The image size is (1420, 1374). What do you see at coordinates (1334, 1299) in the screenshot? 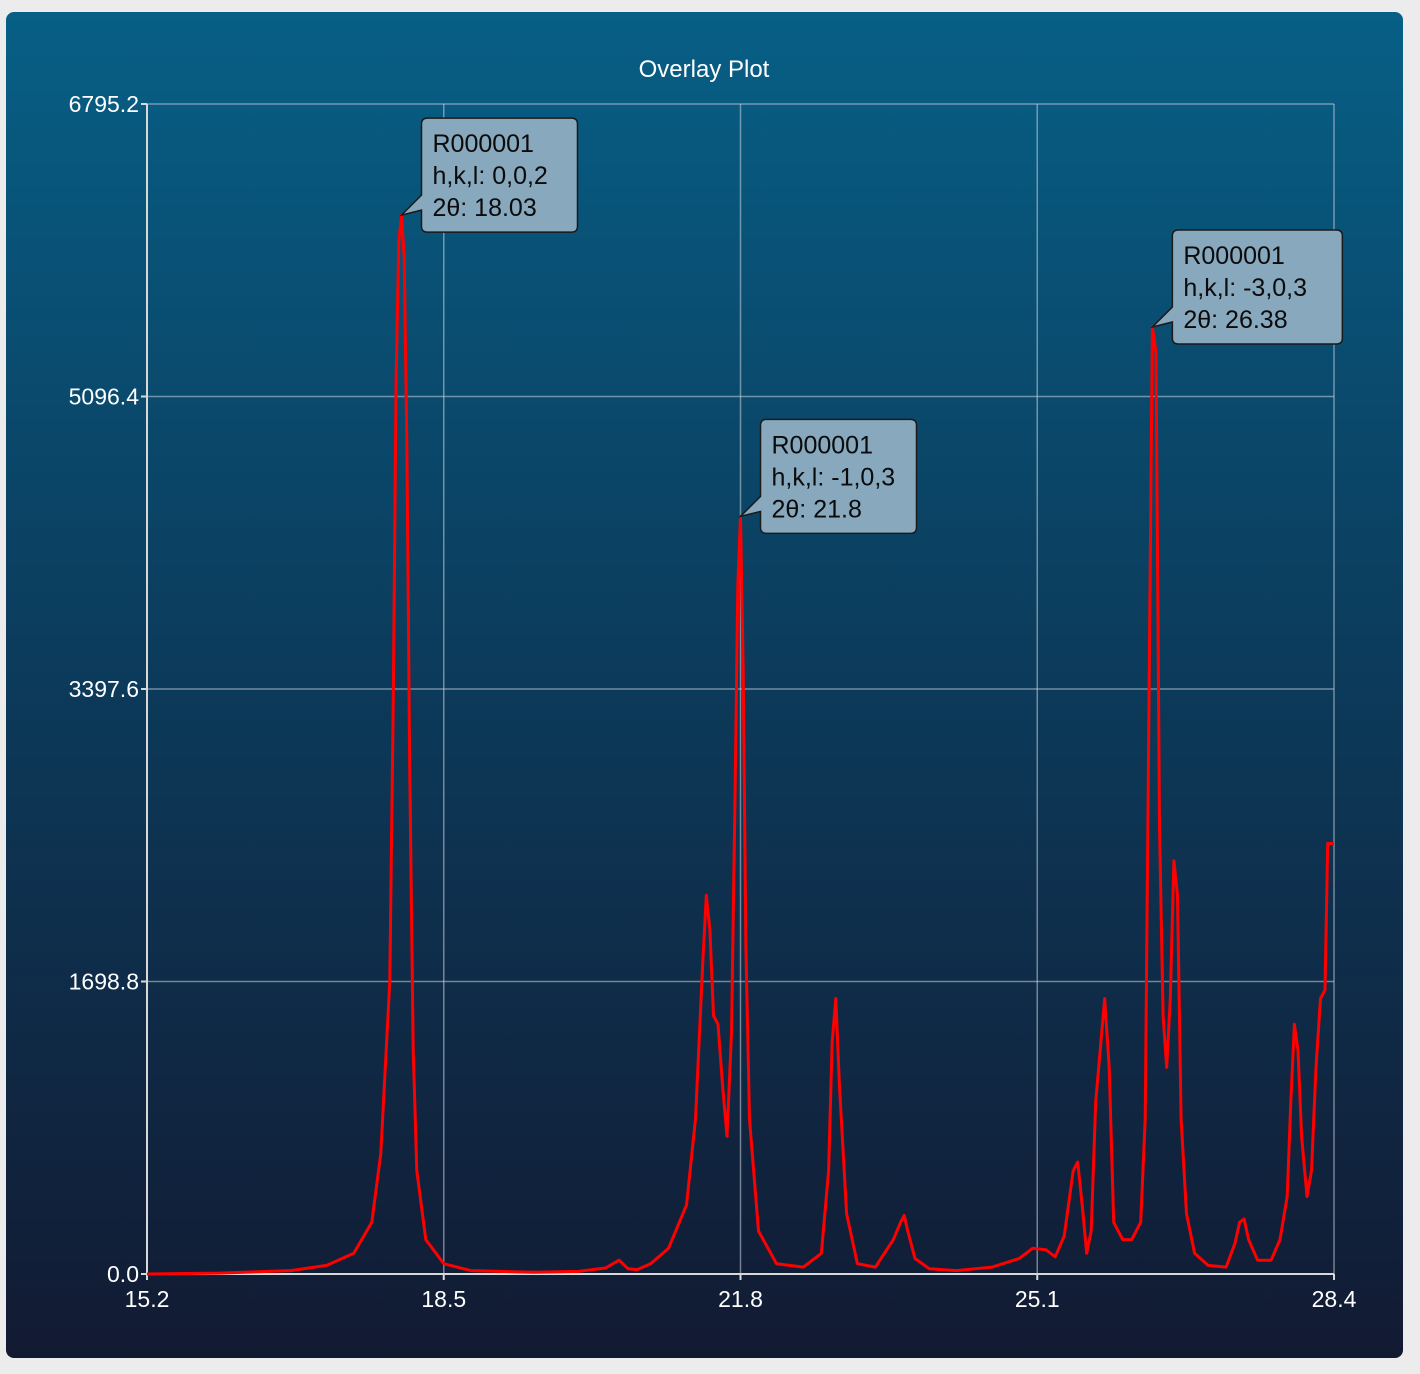
I see `x-tick-label: 28.4` at bounding box center [1334, 1299].